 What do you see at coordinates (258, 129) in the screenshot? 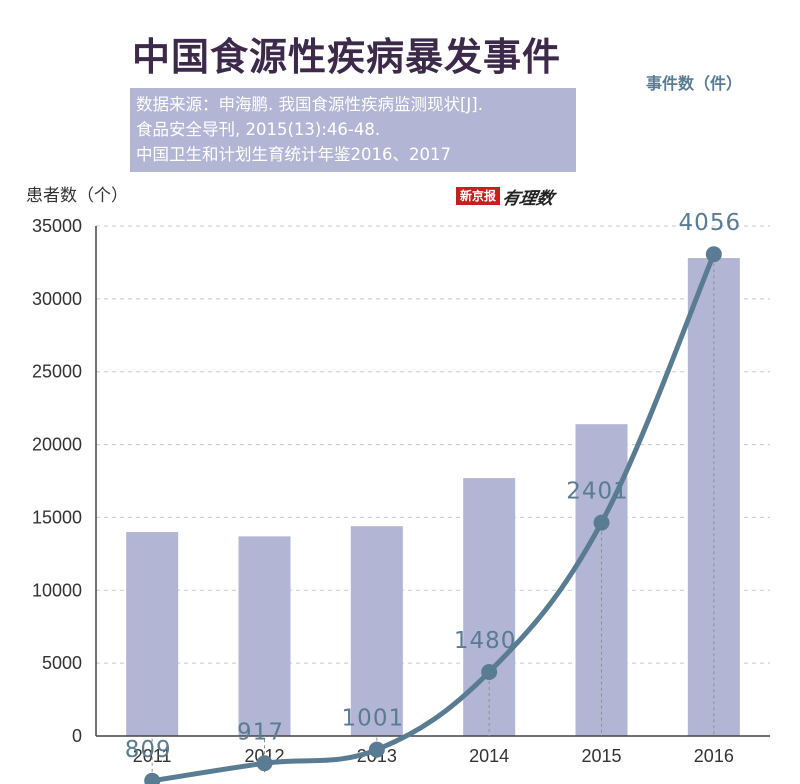
I see `source-line-2: 食品安全导刊, 2015(13):46-48.` at bounding box center [258, 129].